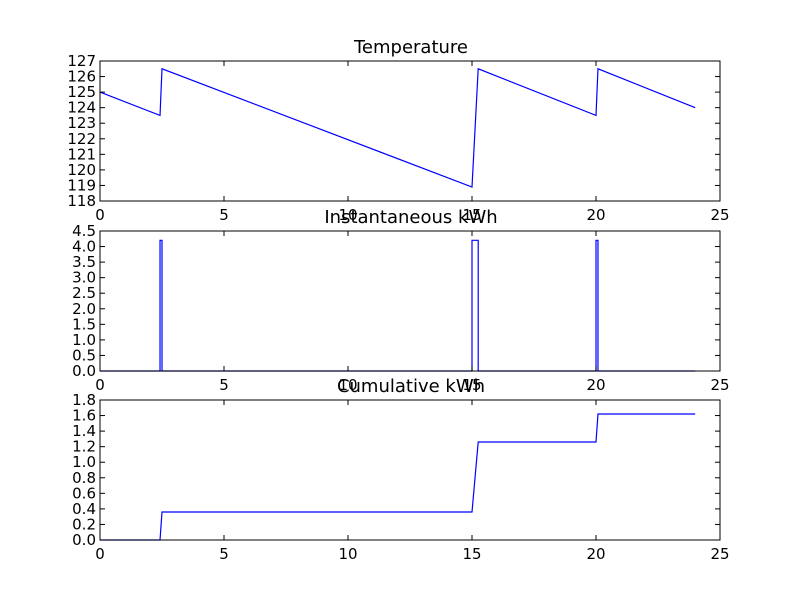  I want to click on cumulative-kwh-xtick-label: 5, so click(224, 554).